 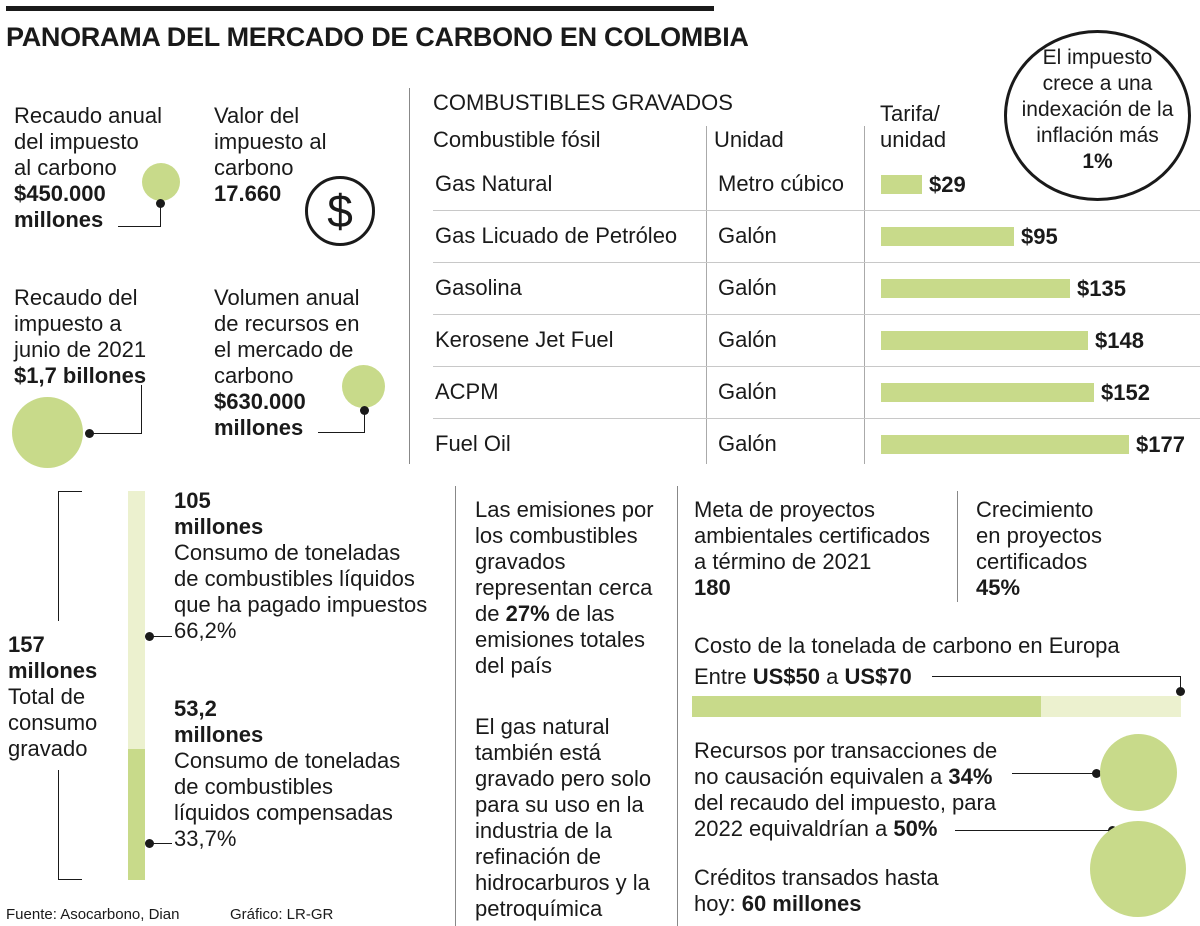 What do you see at coordinates (845, 802) in the screenshot?
I see `recursos-line: del recaudo del impuesto, para` at bounding box center [845, 802].